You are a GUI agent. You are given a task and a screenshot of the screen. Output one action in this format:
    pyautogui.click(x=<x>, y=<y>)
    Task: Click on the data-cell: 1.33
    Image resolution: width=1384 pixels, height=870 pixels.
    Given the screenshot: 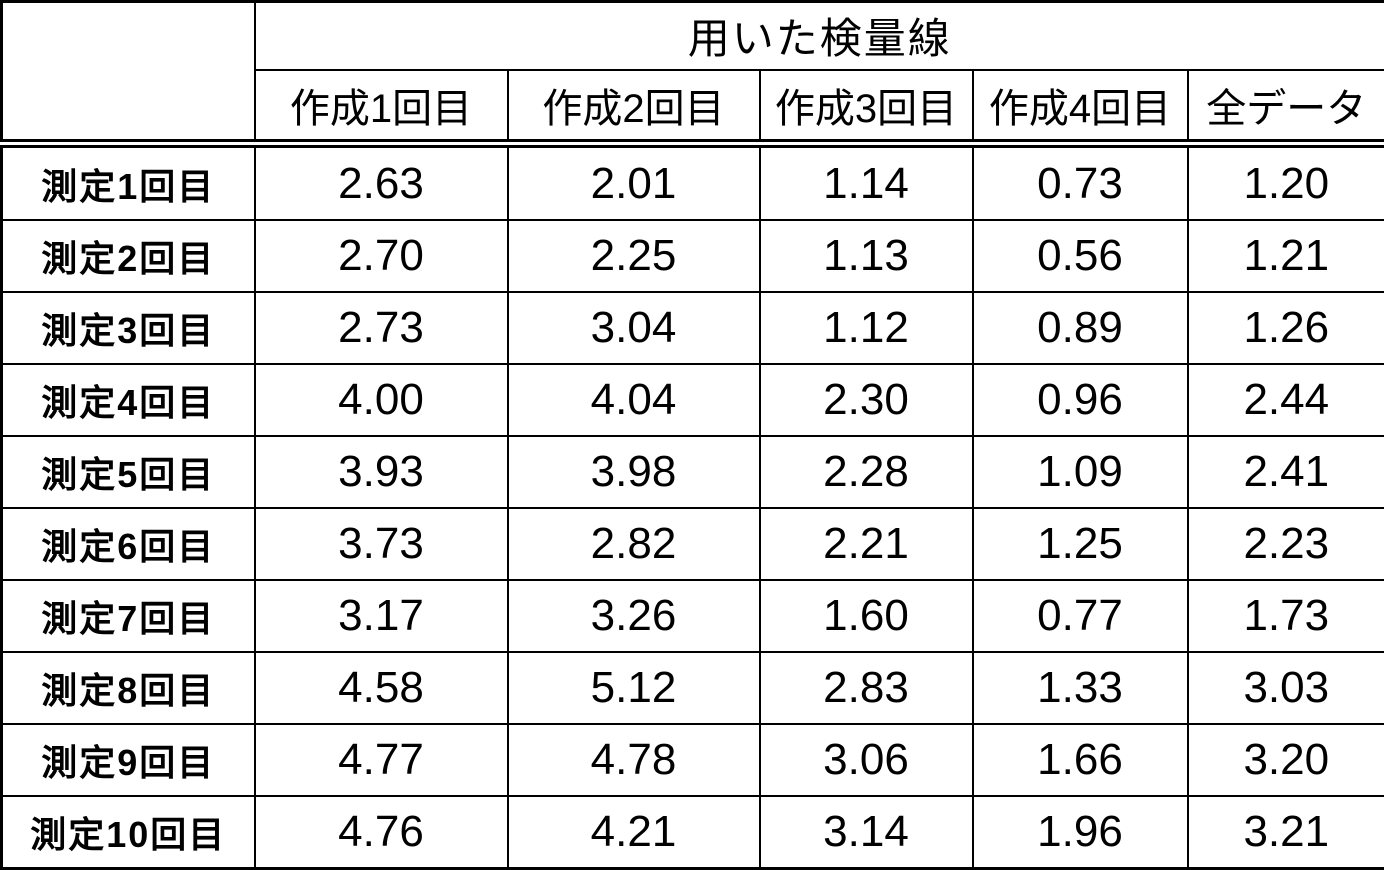 What is the action you would take?
    pyautogui.click(x=1080, y=687)
    